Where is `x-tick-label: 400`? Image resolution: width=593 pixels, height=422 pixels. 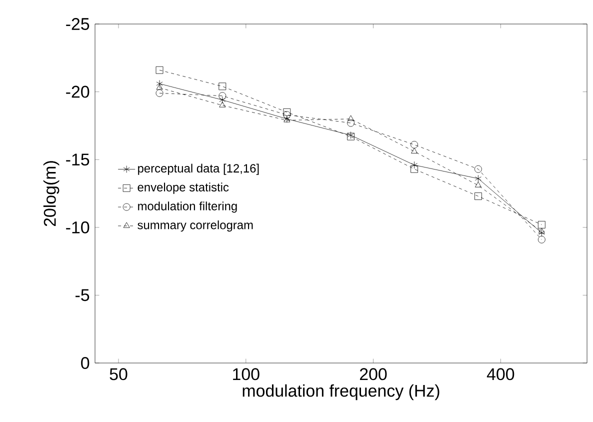 x-tick-label: 400 is located at coordinates (500, 374).